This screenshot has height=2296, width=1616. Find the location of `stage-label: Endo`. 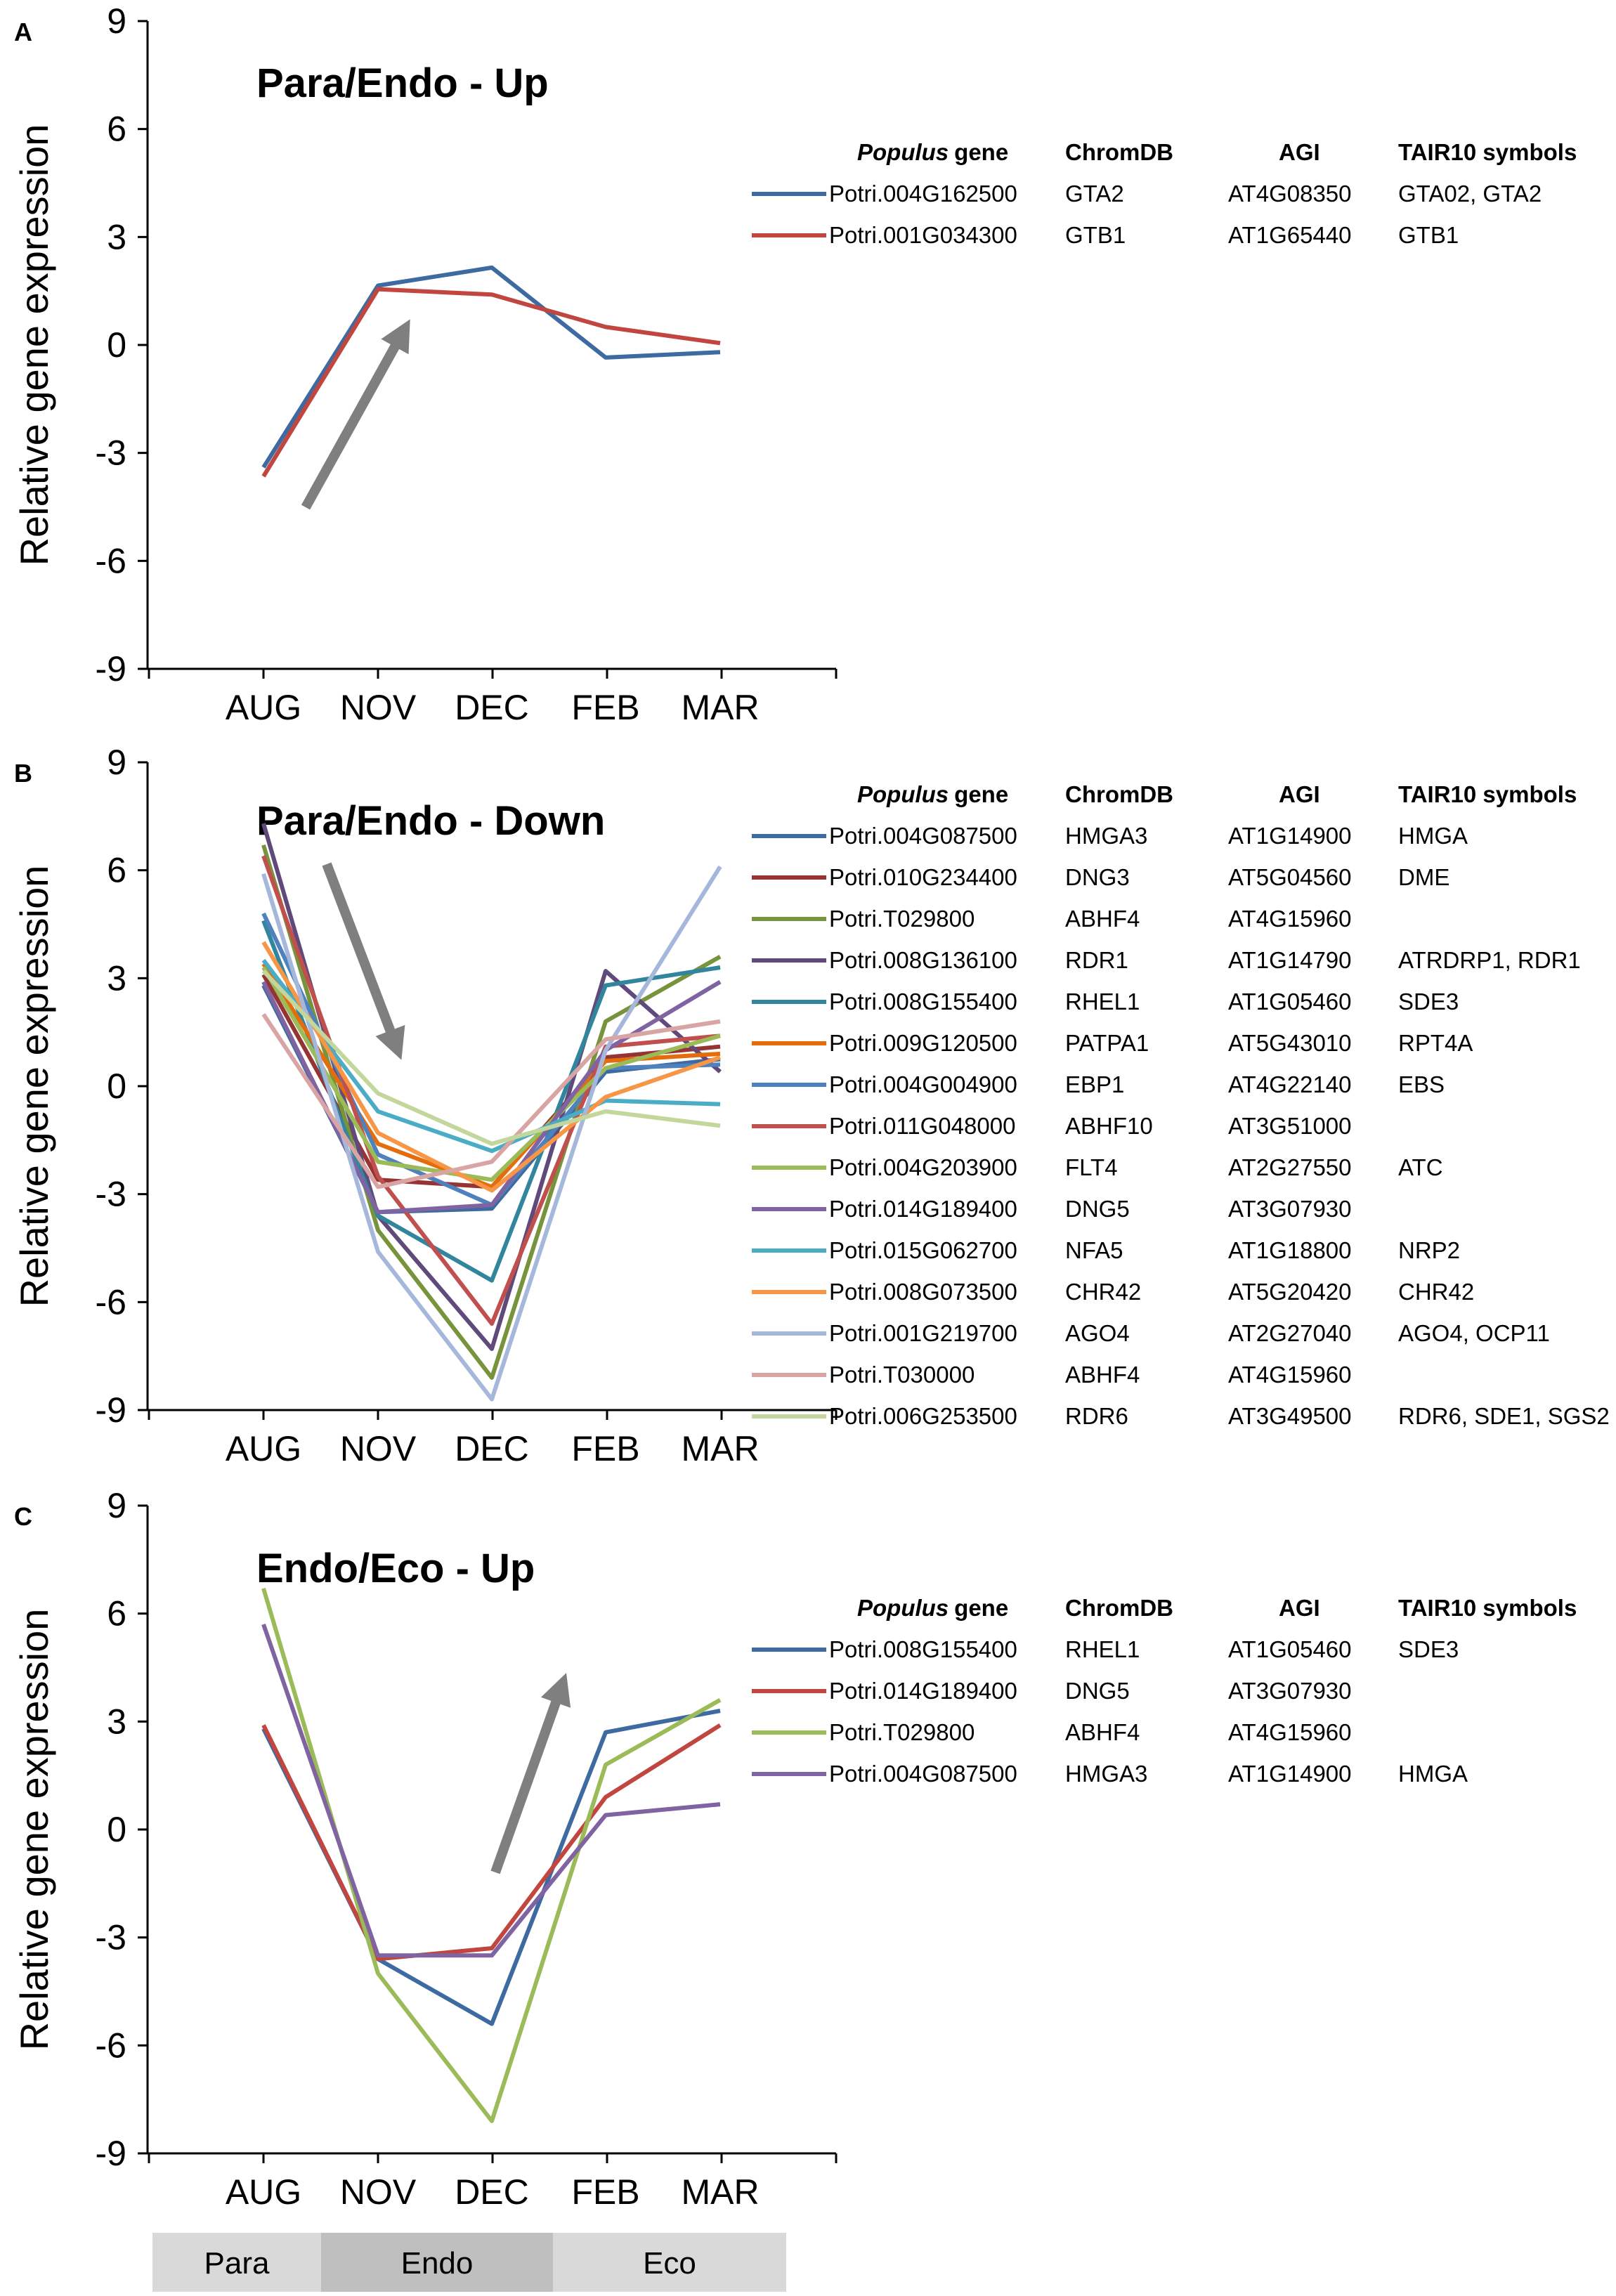

stage-label: Endo is located at coordinates (437, 2263).